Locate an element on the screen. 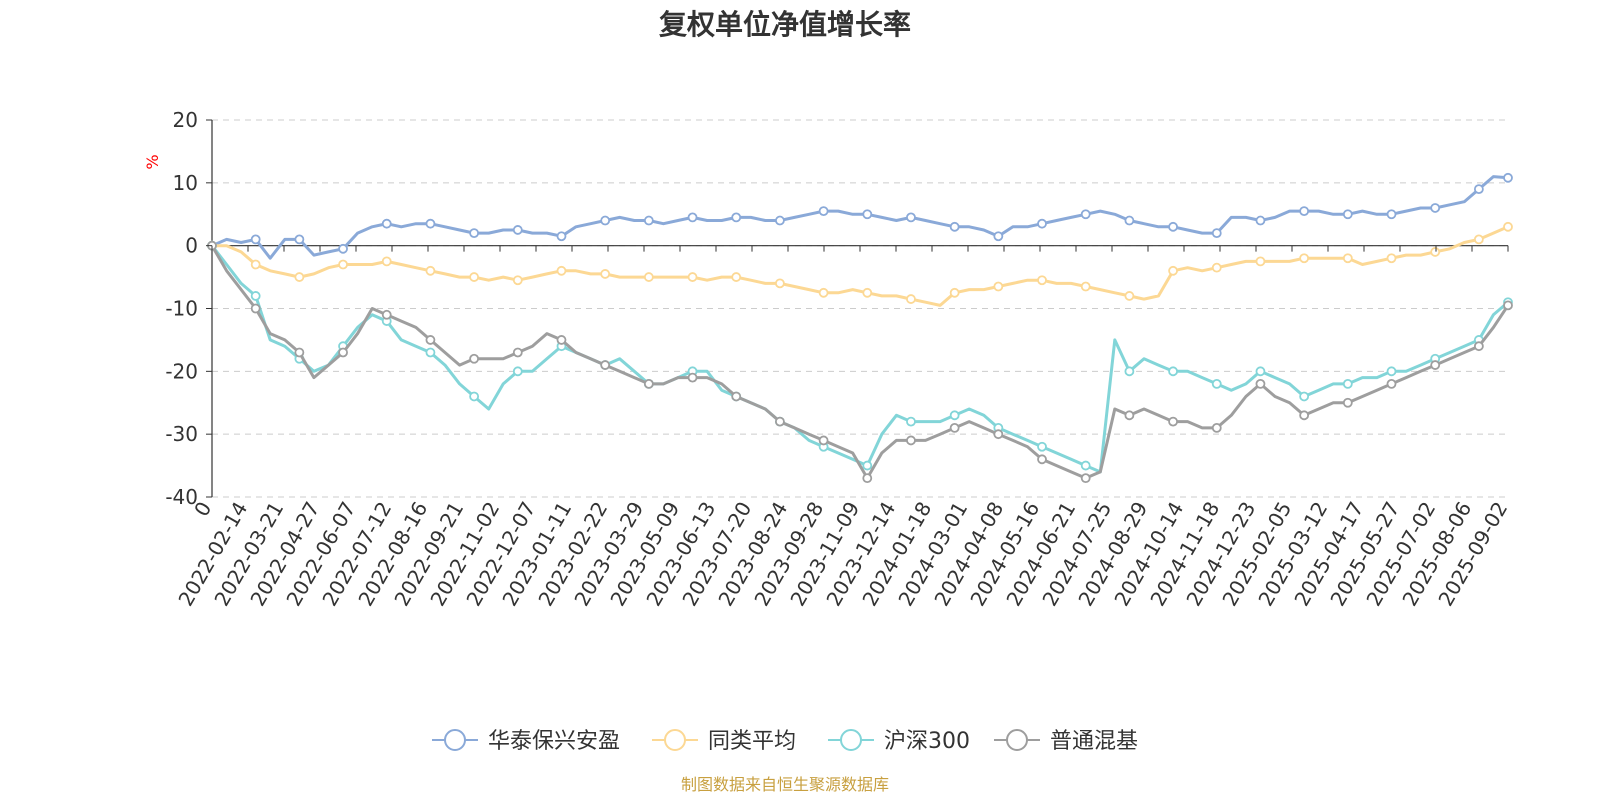 The image size is (1600, 800). legend-item: 普通混基 is located at coordinates (1066, 741).